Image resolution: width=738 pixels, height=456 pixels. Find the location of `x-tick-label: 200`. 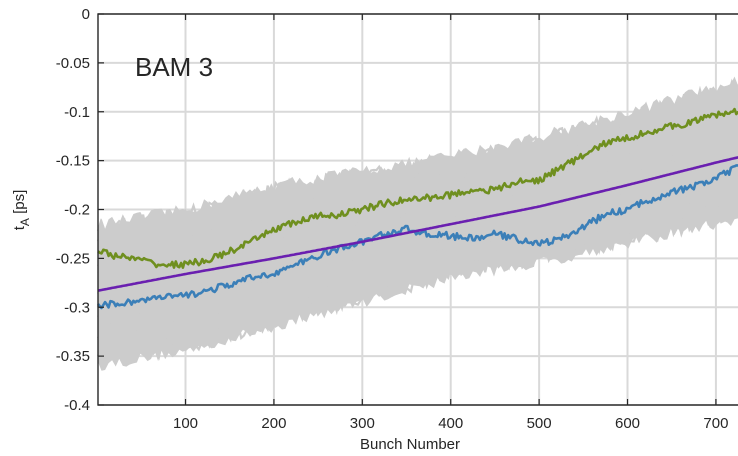

x-tick-label: 200 is located at coordinates (273, 423).